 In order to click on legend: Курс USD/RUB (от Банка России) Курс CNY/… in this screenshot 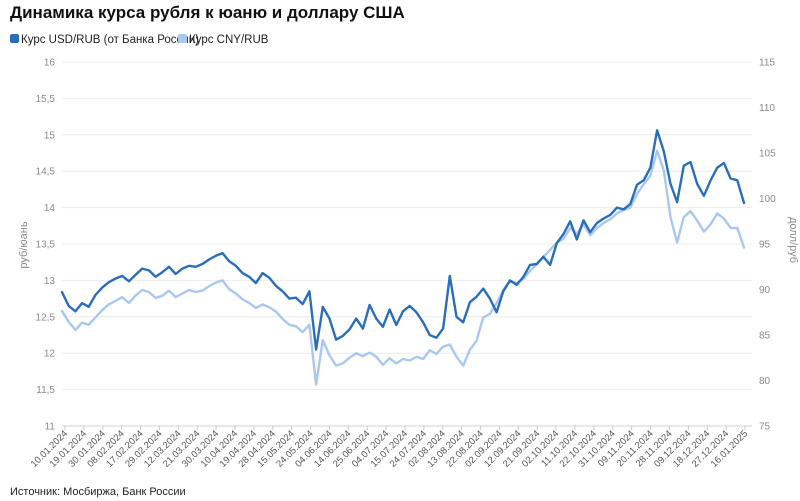, I will do `click(139, 40)`.